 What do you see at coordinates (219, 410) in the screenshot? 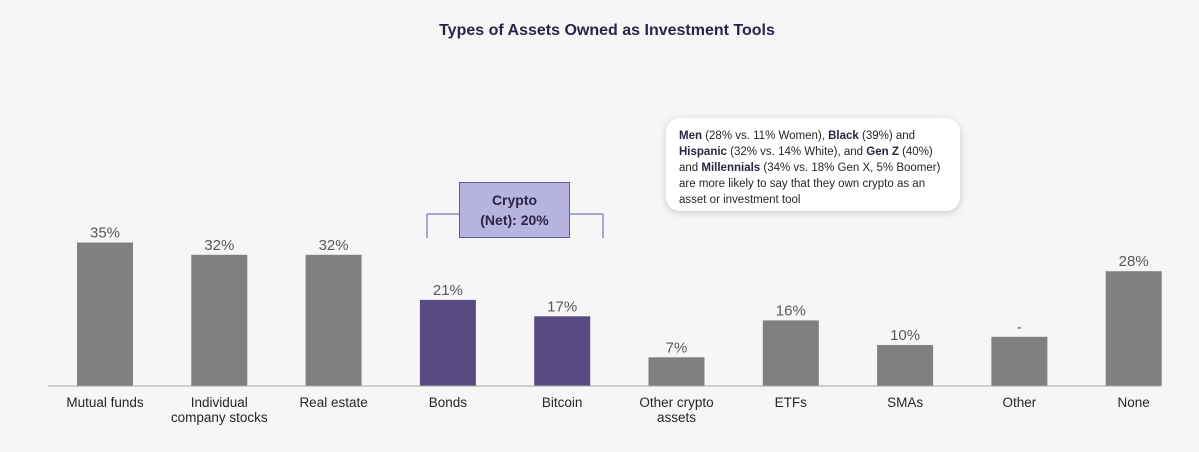
I see `category-label: Individual company stocks` at bounding box center [219, 410].